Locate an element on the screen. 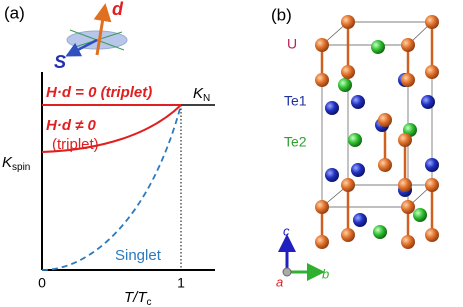 This screenshot has height=307, width=463. panel-label: (a) is located at coordinates (14, 12).